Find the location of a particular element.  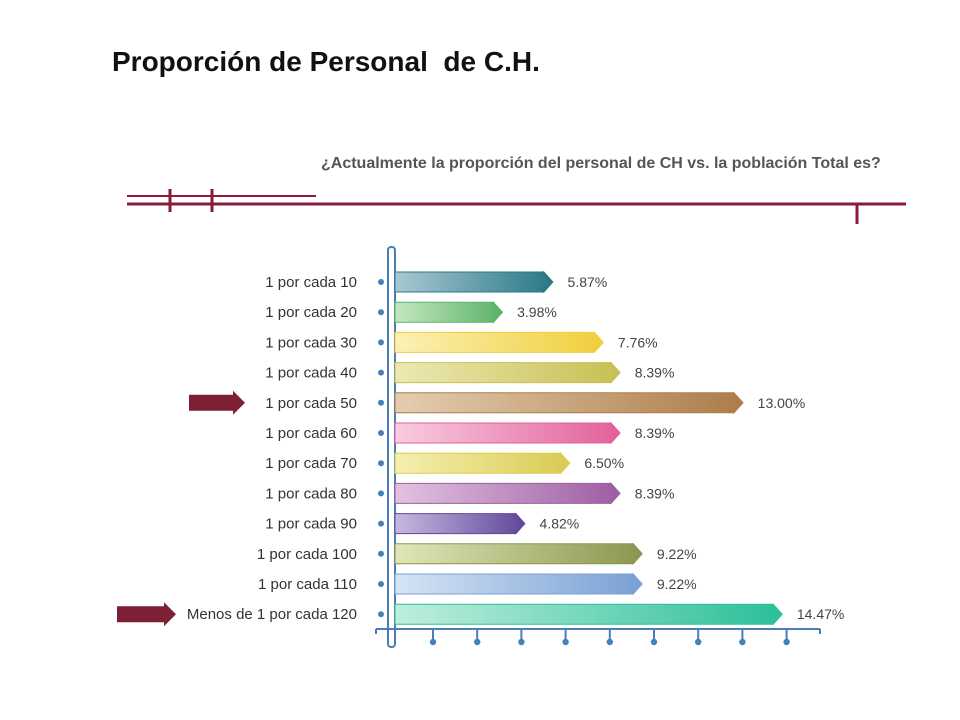

category-label: 1 por cada 100 is located at coordinates (307, 554).